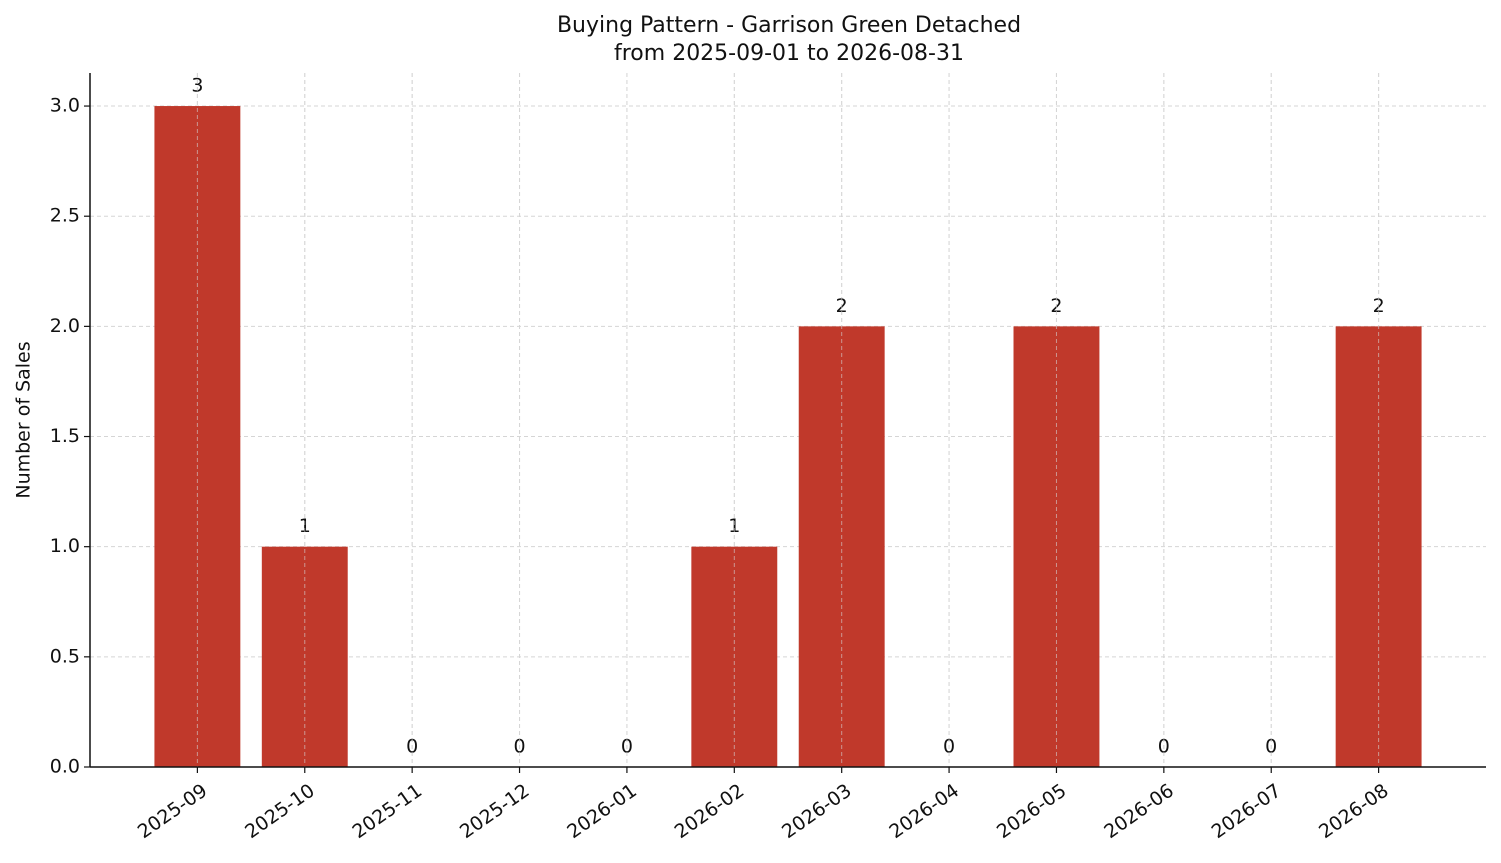  Describe the element at coordinates (1032, 812) in the screenshot. I see `x-tick-label: 2026-05` at that location.